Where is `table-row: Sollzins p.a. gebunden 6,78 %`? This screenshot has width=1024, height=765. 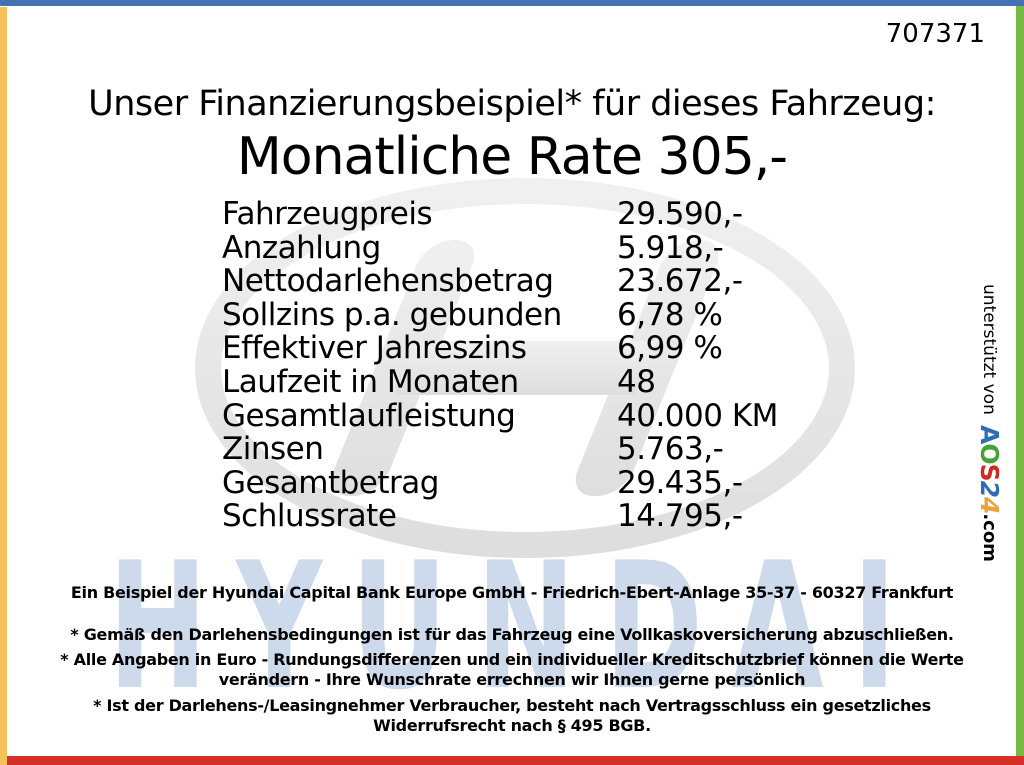 table-row: Sollzins p.a. gebunden 6,78 % is located at coordinates (500, 314).